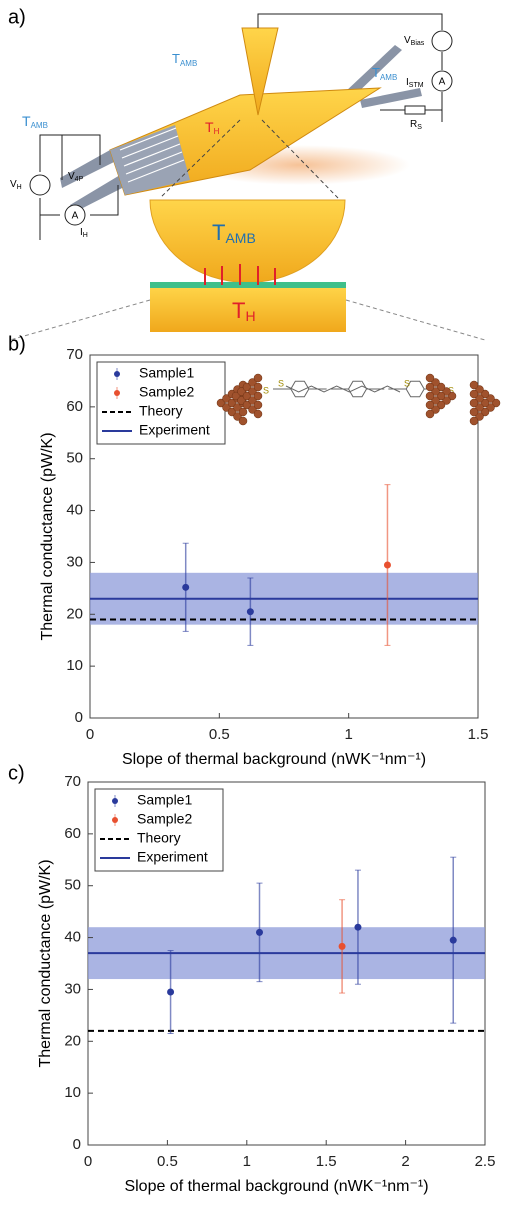 This screenshot has width=506, height=1218. I want to click on alkane-chain, so click(343, 389).